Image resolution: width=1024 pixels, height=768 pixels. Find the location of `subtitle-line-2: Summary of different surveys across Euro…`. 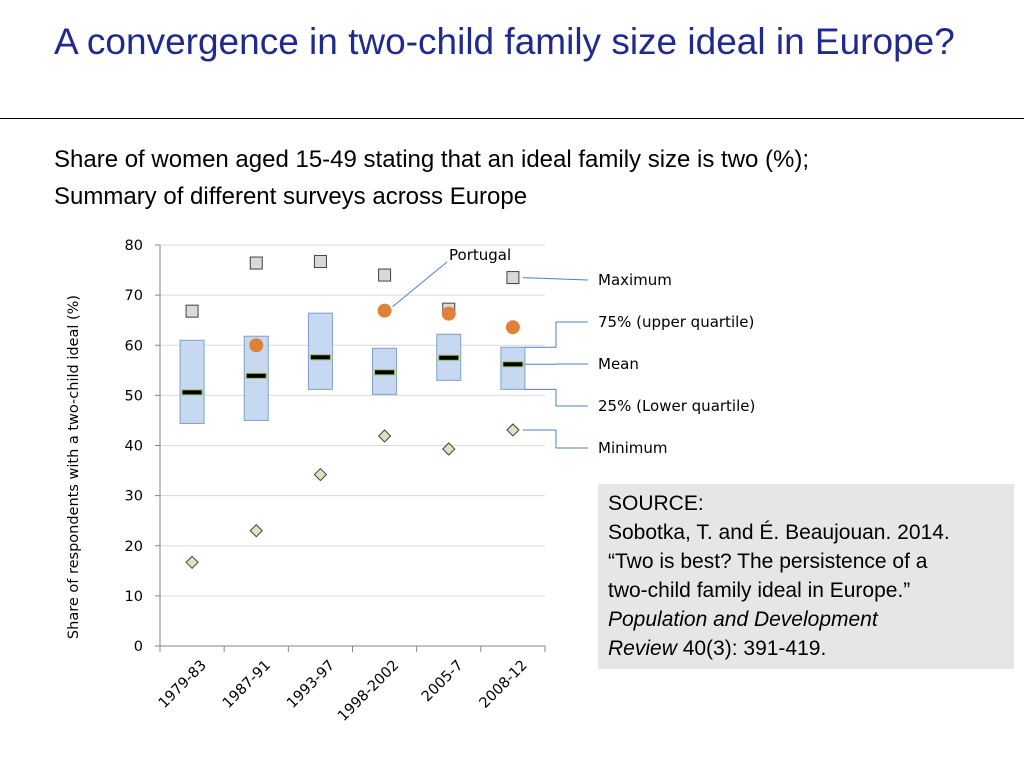

subtitle-line-2: Summary of different surveys across Euro… is located at coordinates (291, 196).